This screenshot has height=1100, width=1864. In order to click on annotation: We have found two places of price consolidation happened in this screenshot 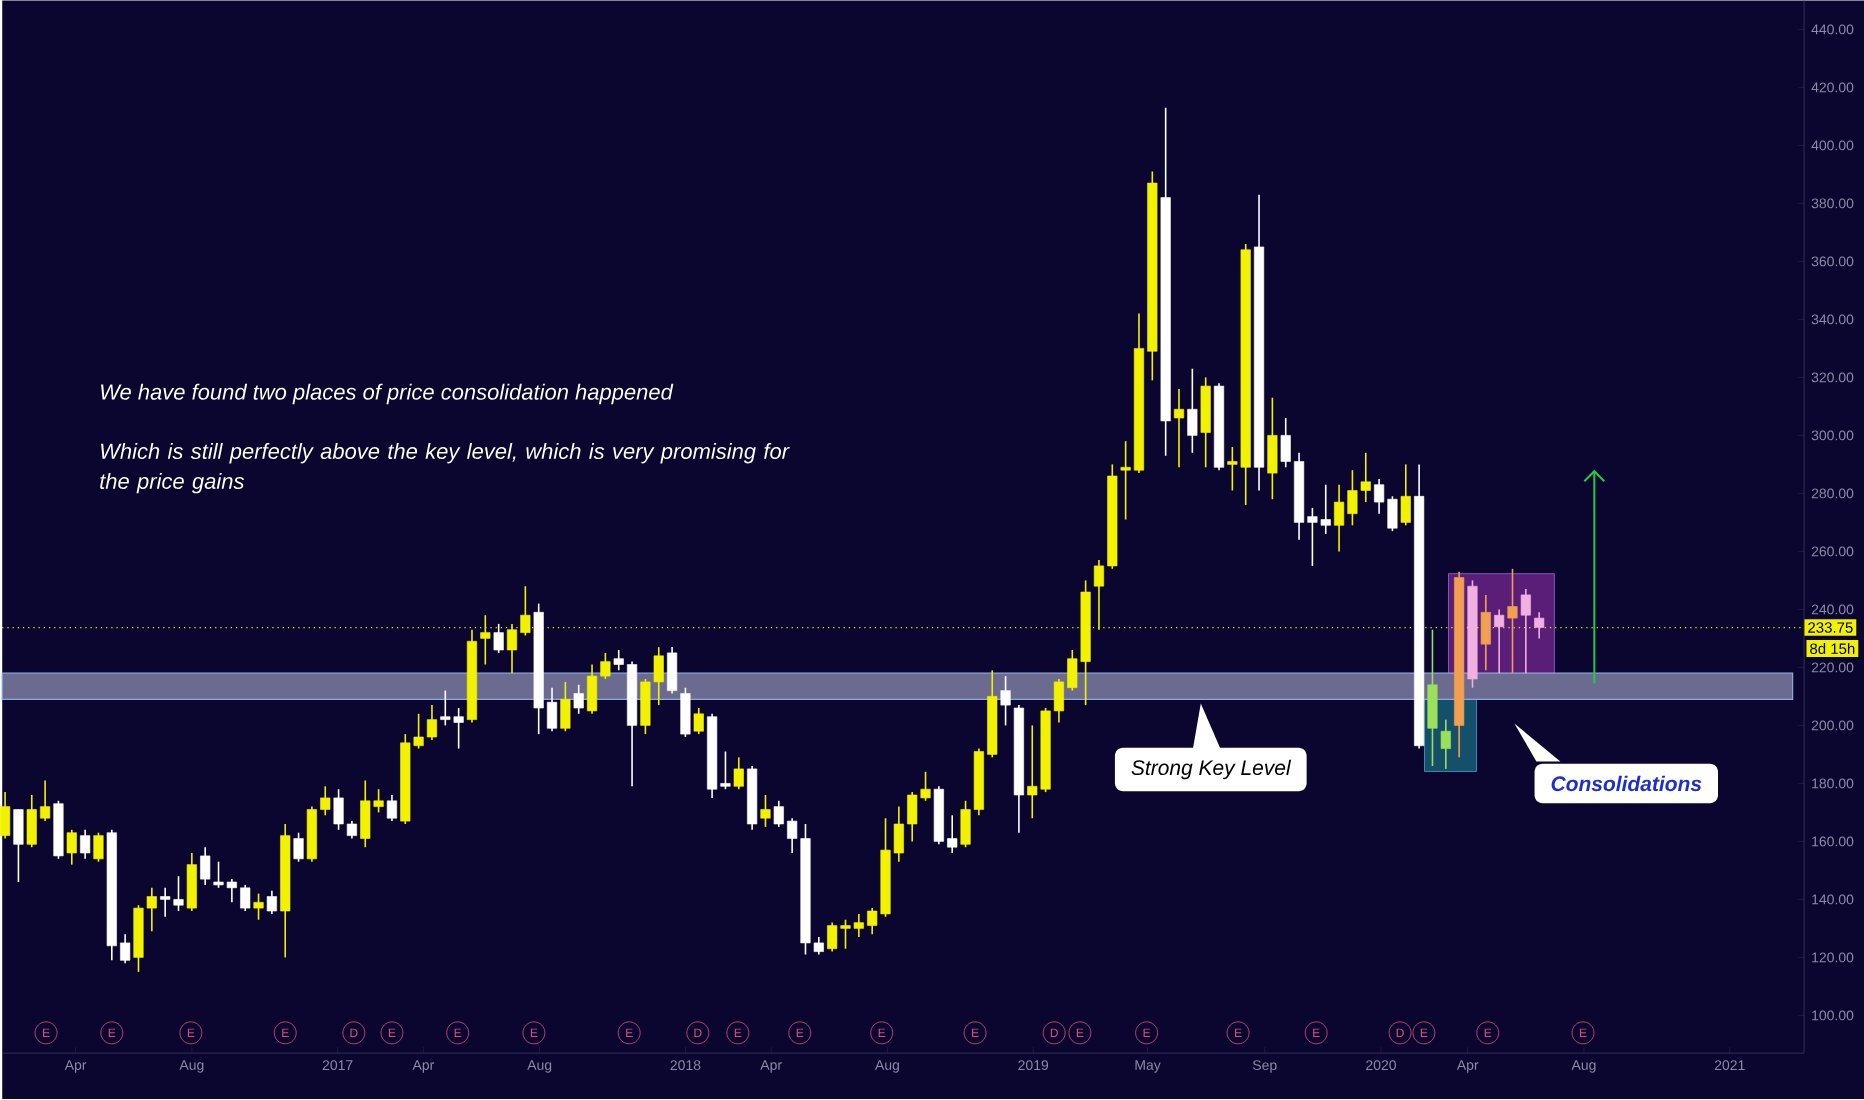, I will do `click(387, 394)`.